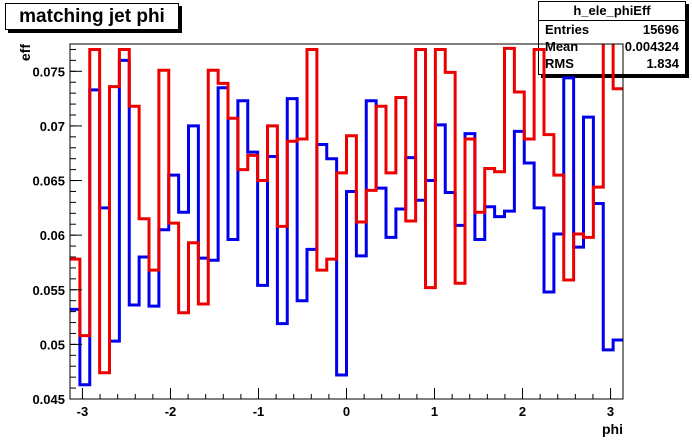  I want to click on stats-label: Mean, so click(562, 46).